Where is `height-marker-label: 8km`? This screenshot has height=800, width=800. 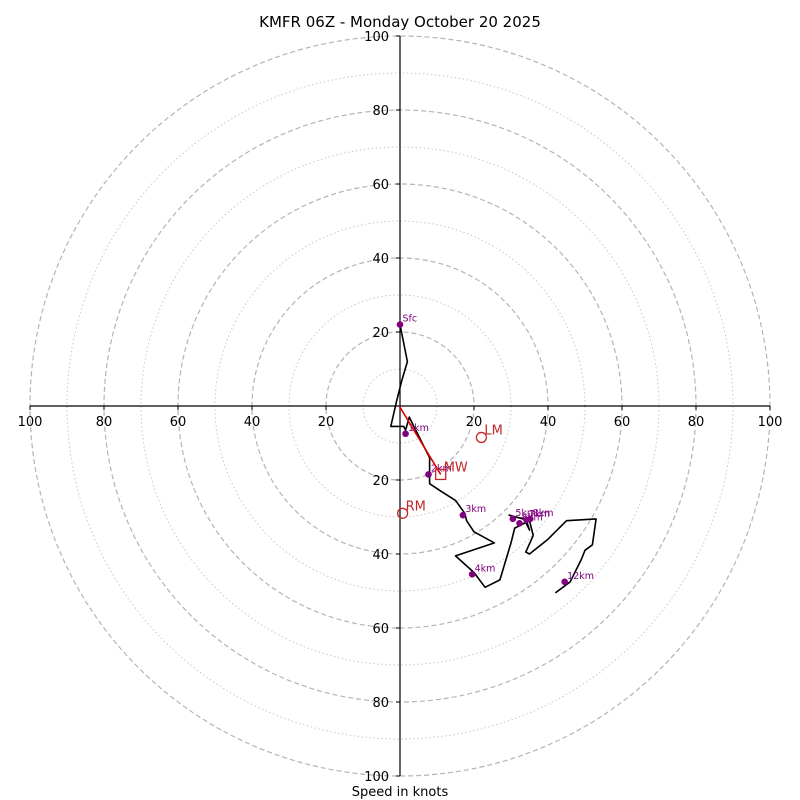
height-marker-label: 8km is located at coordinates (543, 513).